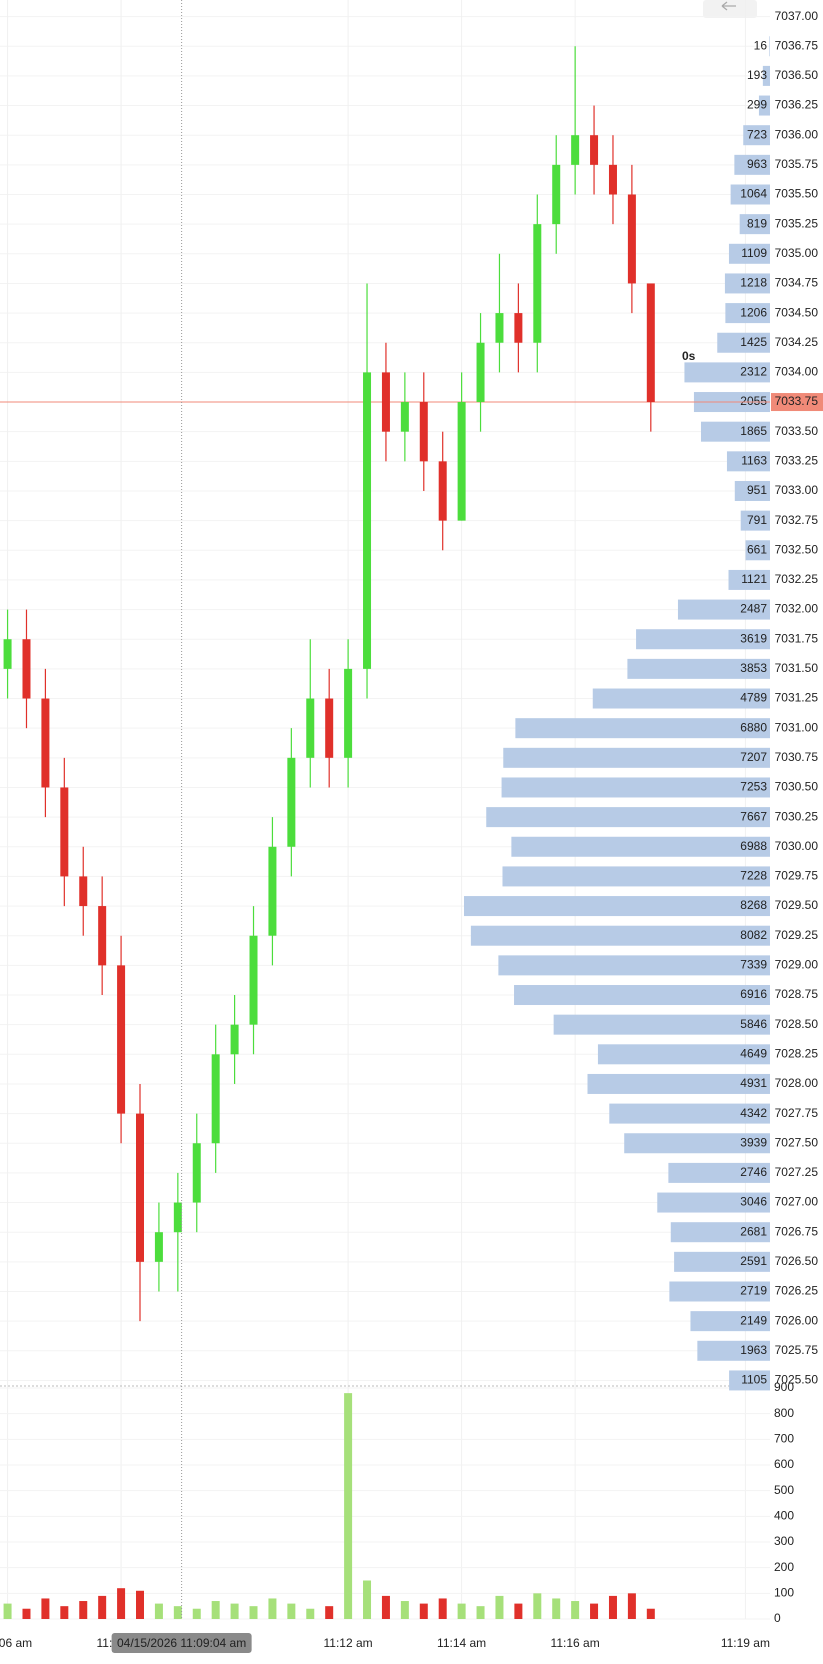  Describe the element at coordinates (745, 1643) in the screenshot. I see `x-tick-label: 11:19 am` at that location.